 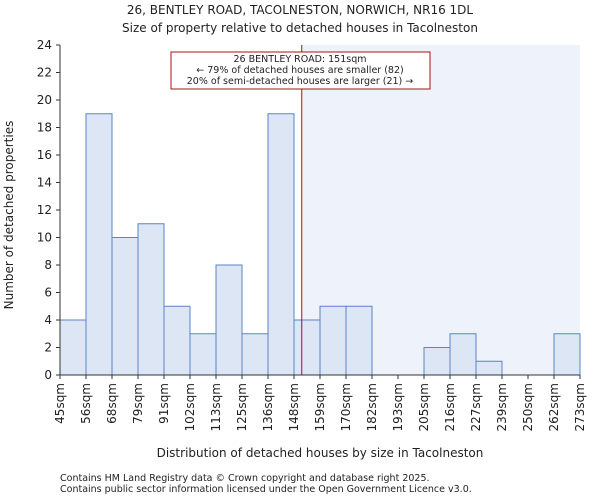 I want to click on bar-148sqm, so click(x=307, y=347).